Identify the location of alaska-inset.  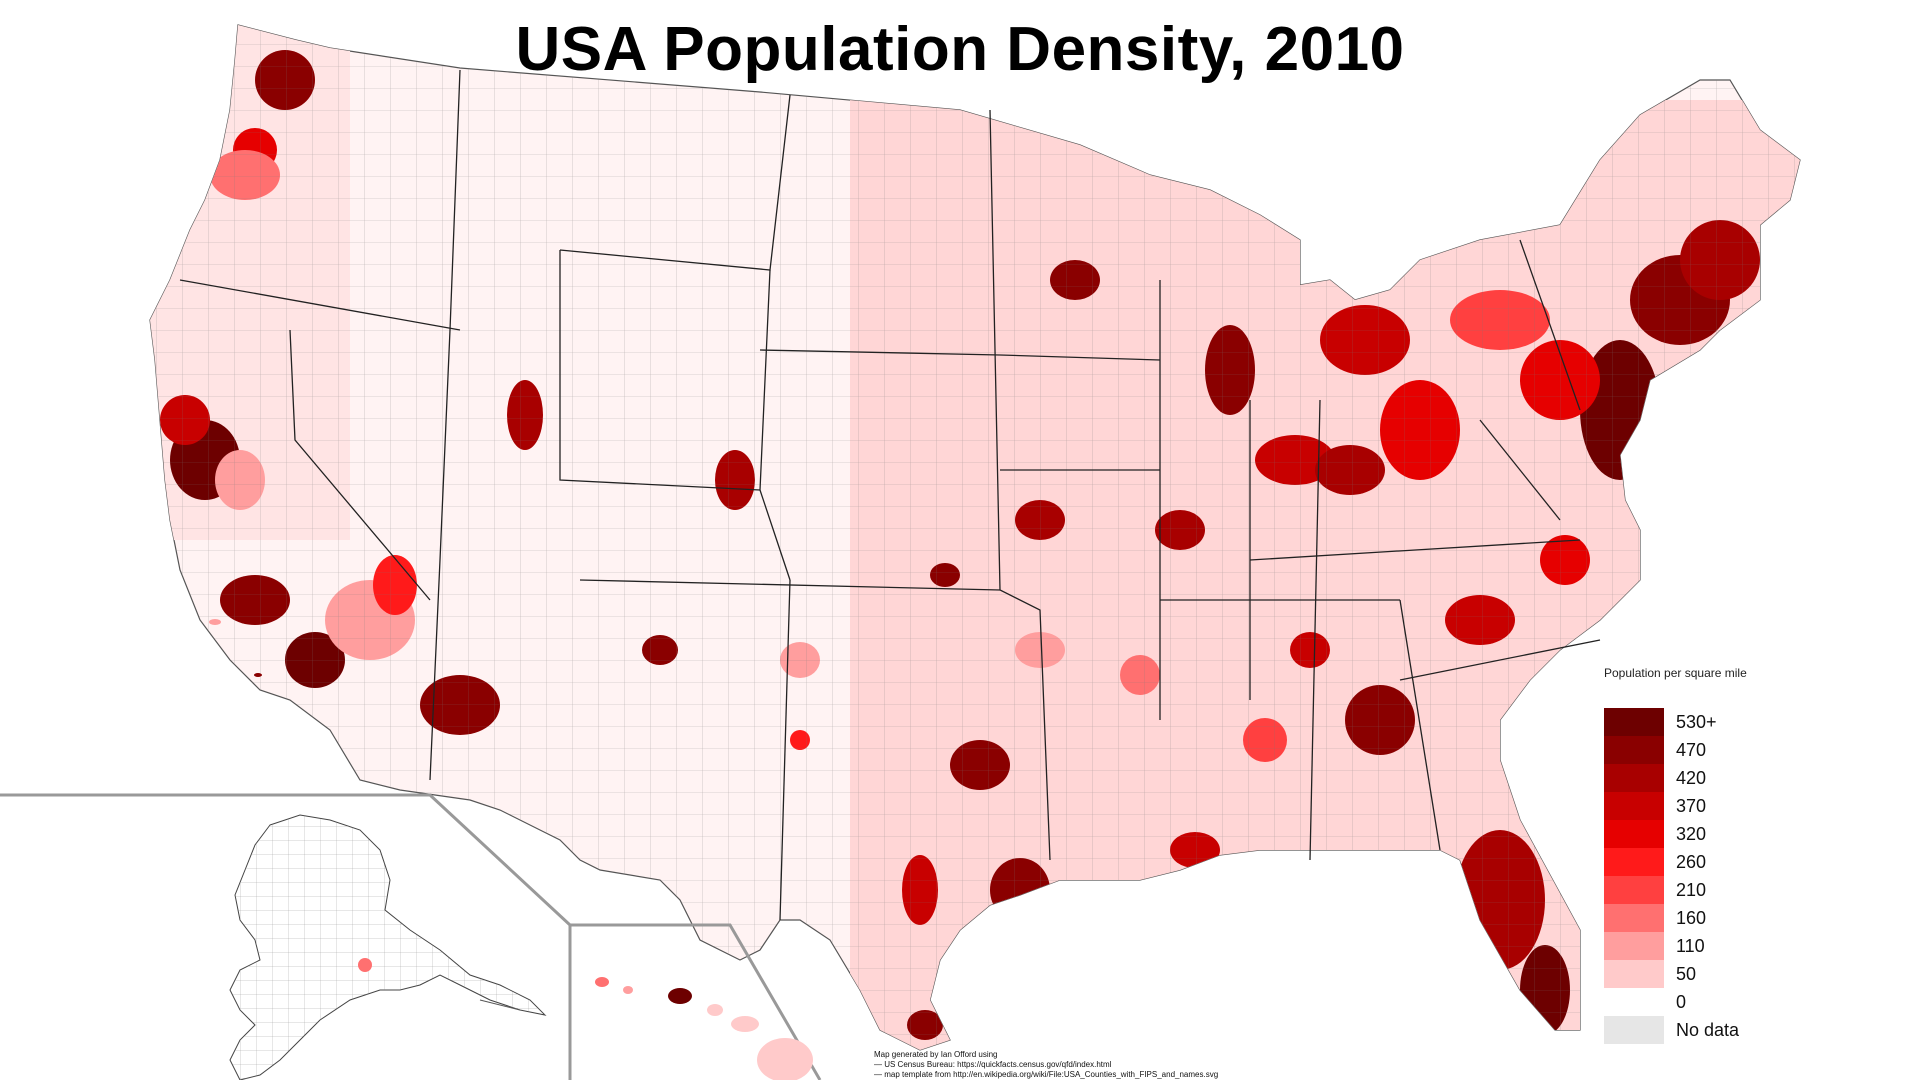
(388, 947).